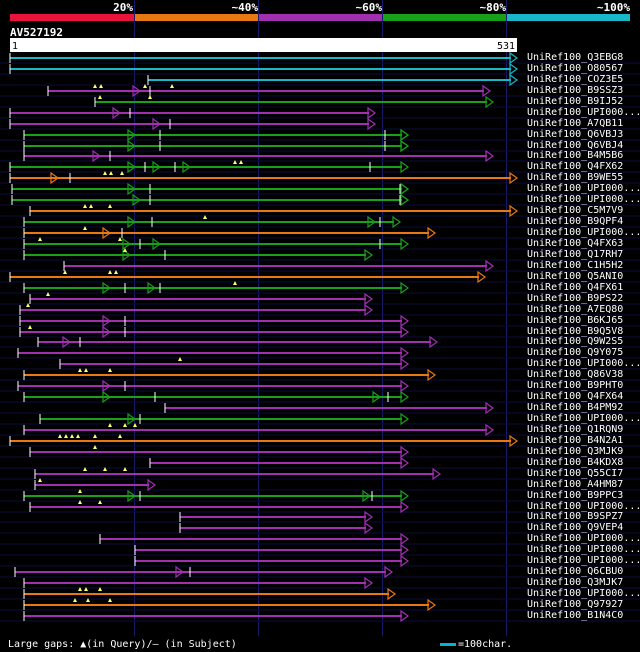 This screenshot has width=640, height=652. I want to click on hit-label: UniRef100_B9PS22, so click(575, 298).